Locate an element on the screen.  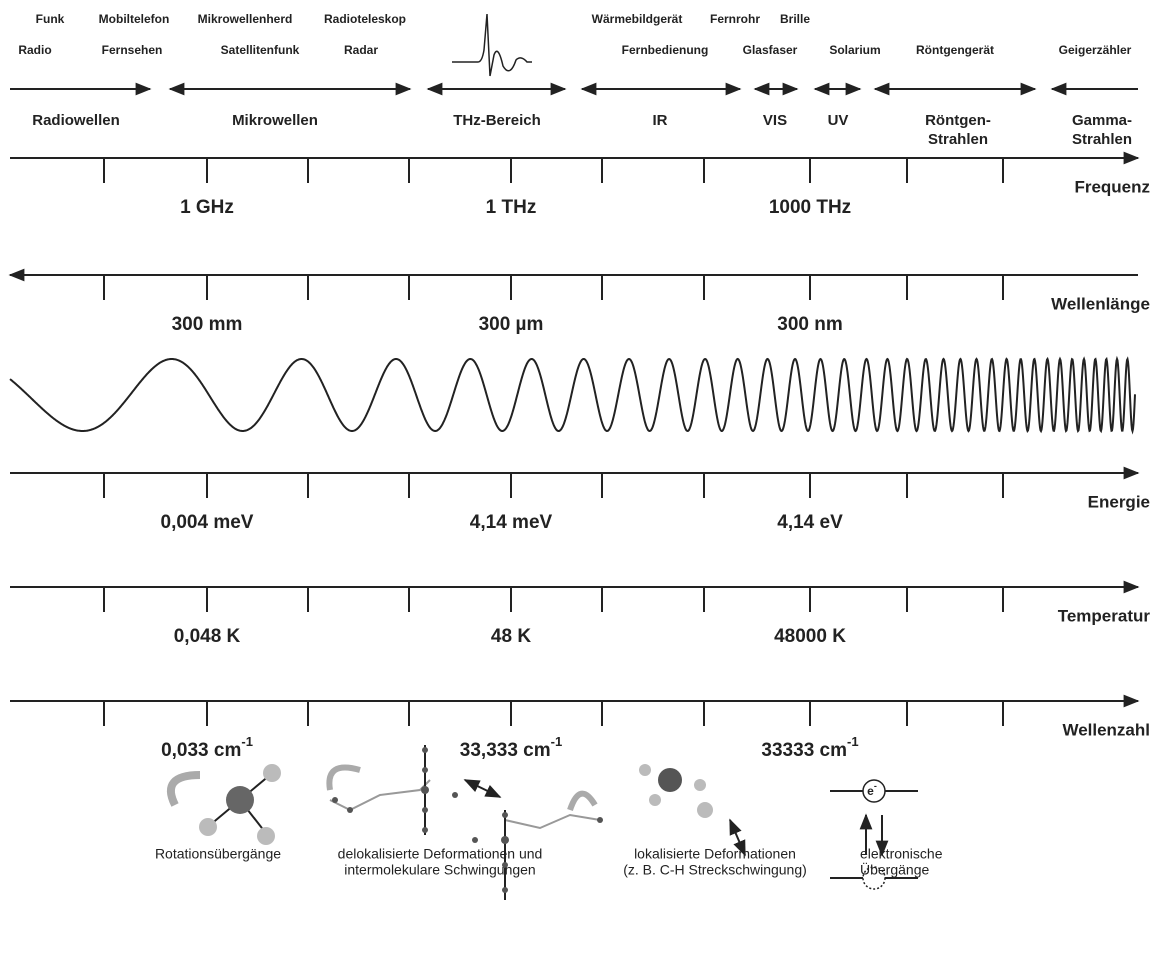
application-label: Funk is located at coordinates (50, 19).